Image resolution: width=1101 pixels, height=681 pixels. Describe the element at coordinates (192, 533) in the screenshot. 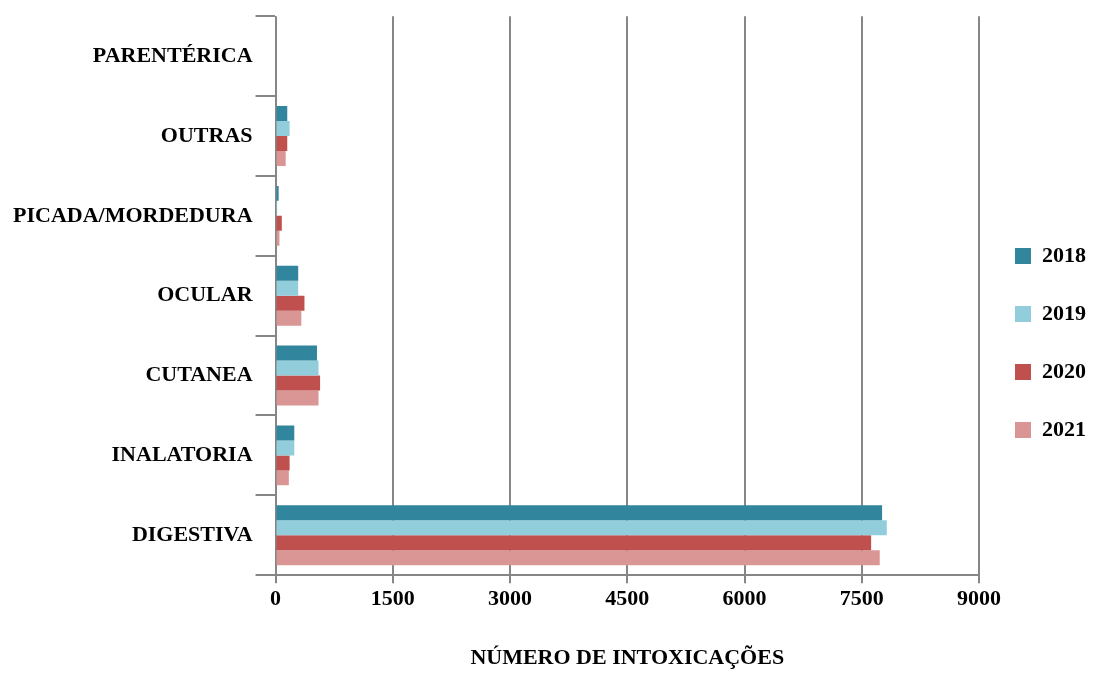

I see `y-tick-label: DIGESTIVA` at that location.